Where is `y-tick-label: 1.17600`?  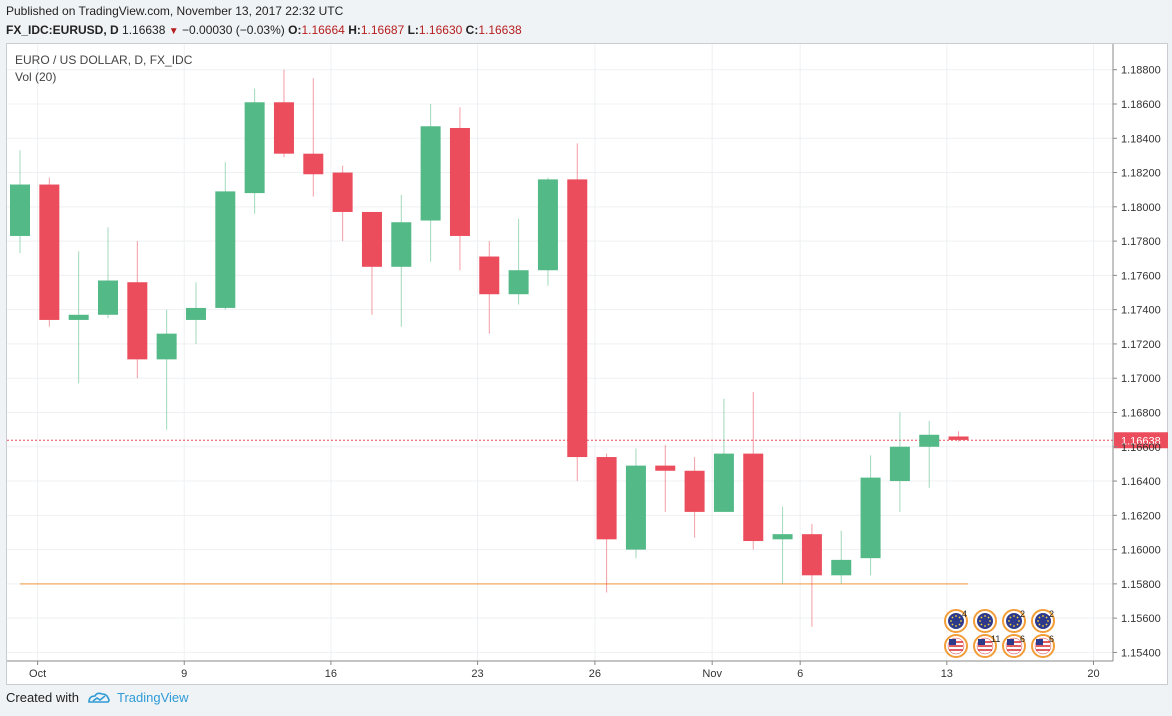
y-tick-label: 1.17600 is located at coordinates (1141, 276).